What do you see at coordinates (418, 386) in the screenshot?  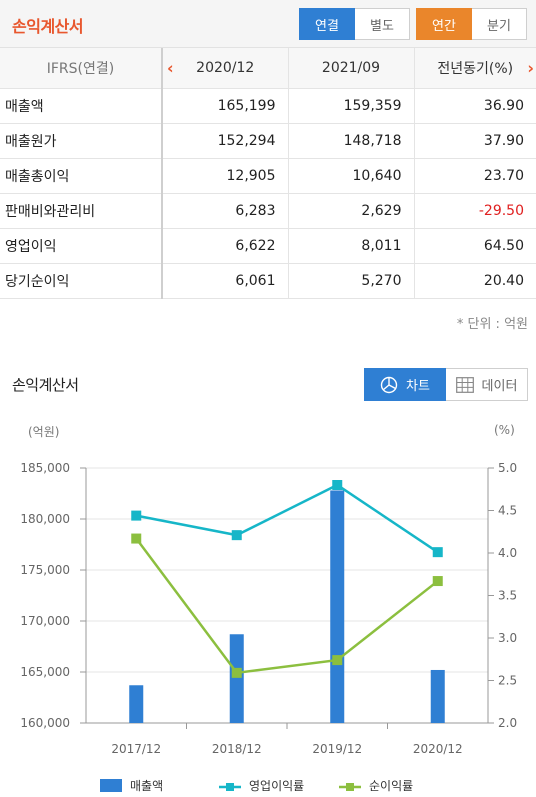 I see `chart-view-label: 차트` at bounding box center [418, 386].